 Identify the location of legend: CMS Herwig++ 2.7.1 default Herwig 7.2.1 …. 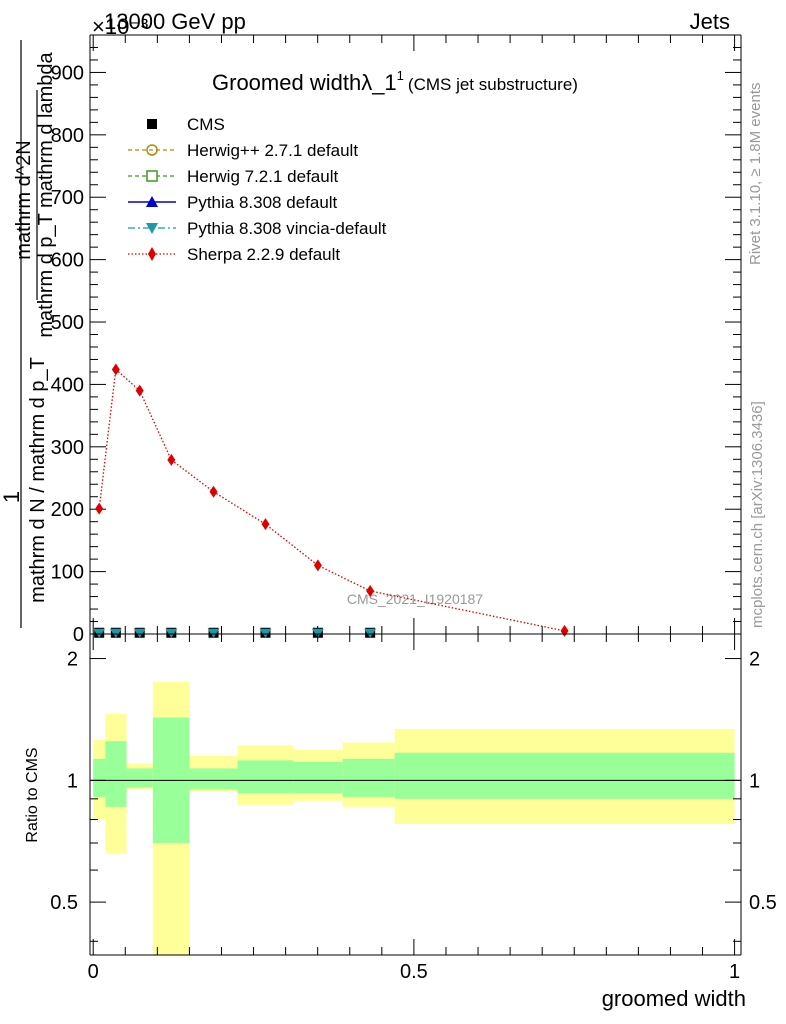
(257, 189).